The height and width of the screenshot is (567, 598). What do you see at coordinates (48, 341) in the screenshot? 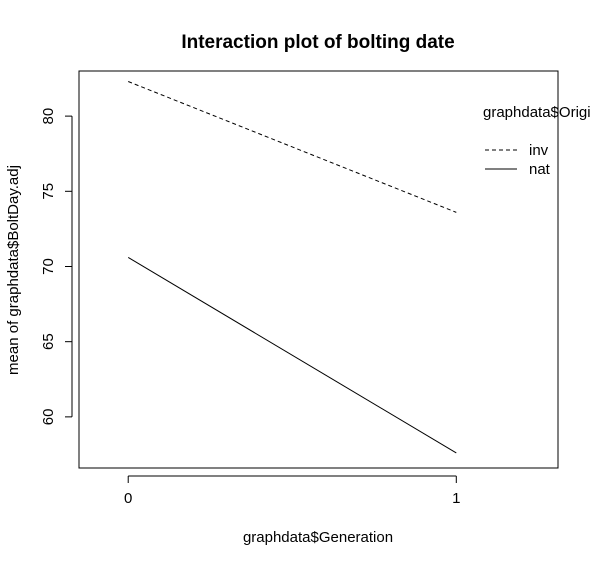
I see `y-tick-label: 65` at bounding box center [48, 341].